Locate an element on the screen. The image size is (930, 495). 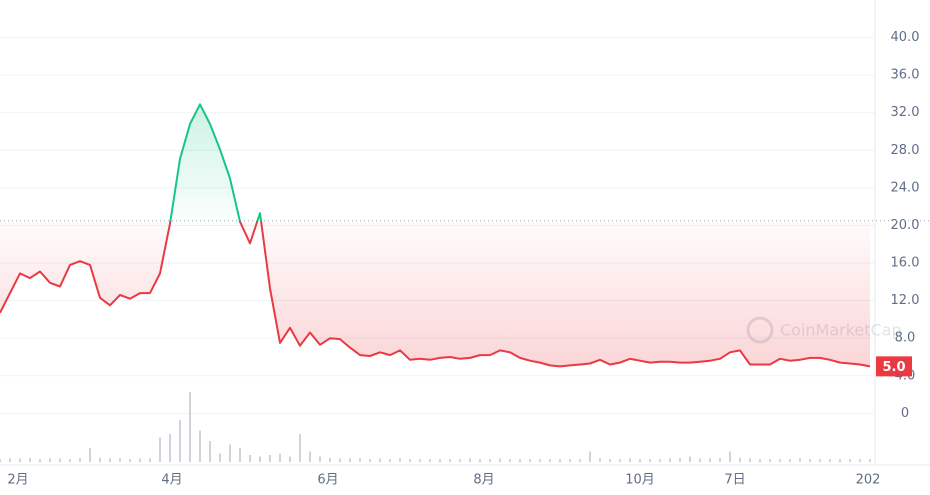
y-tick-label: 28.0 is located at coordinates (905, 150).